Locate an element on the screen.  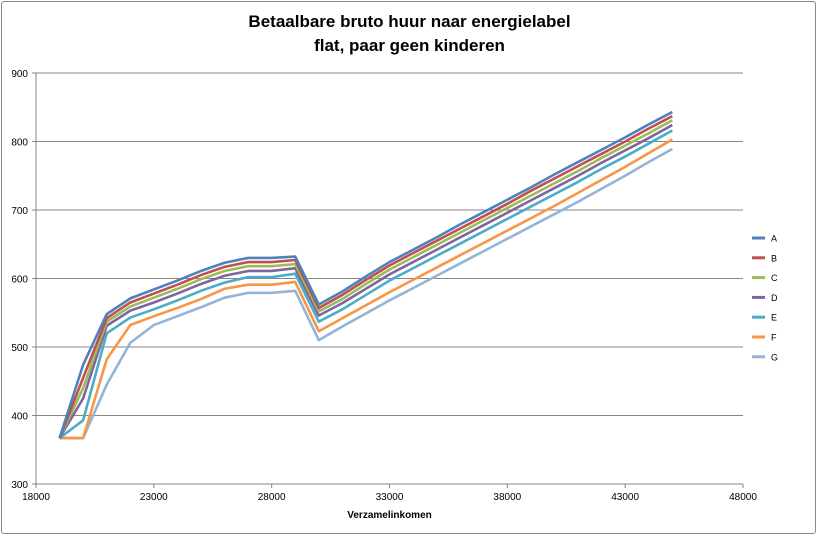
y-tick-label: 700 is located at coordinates (19, 211).